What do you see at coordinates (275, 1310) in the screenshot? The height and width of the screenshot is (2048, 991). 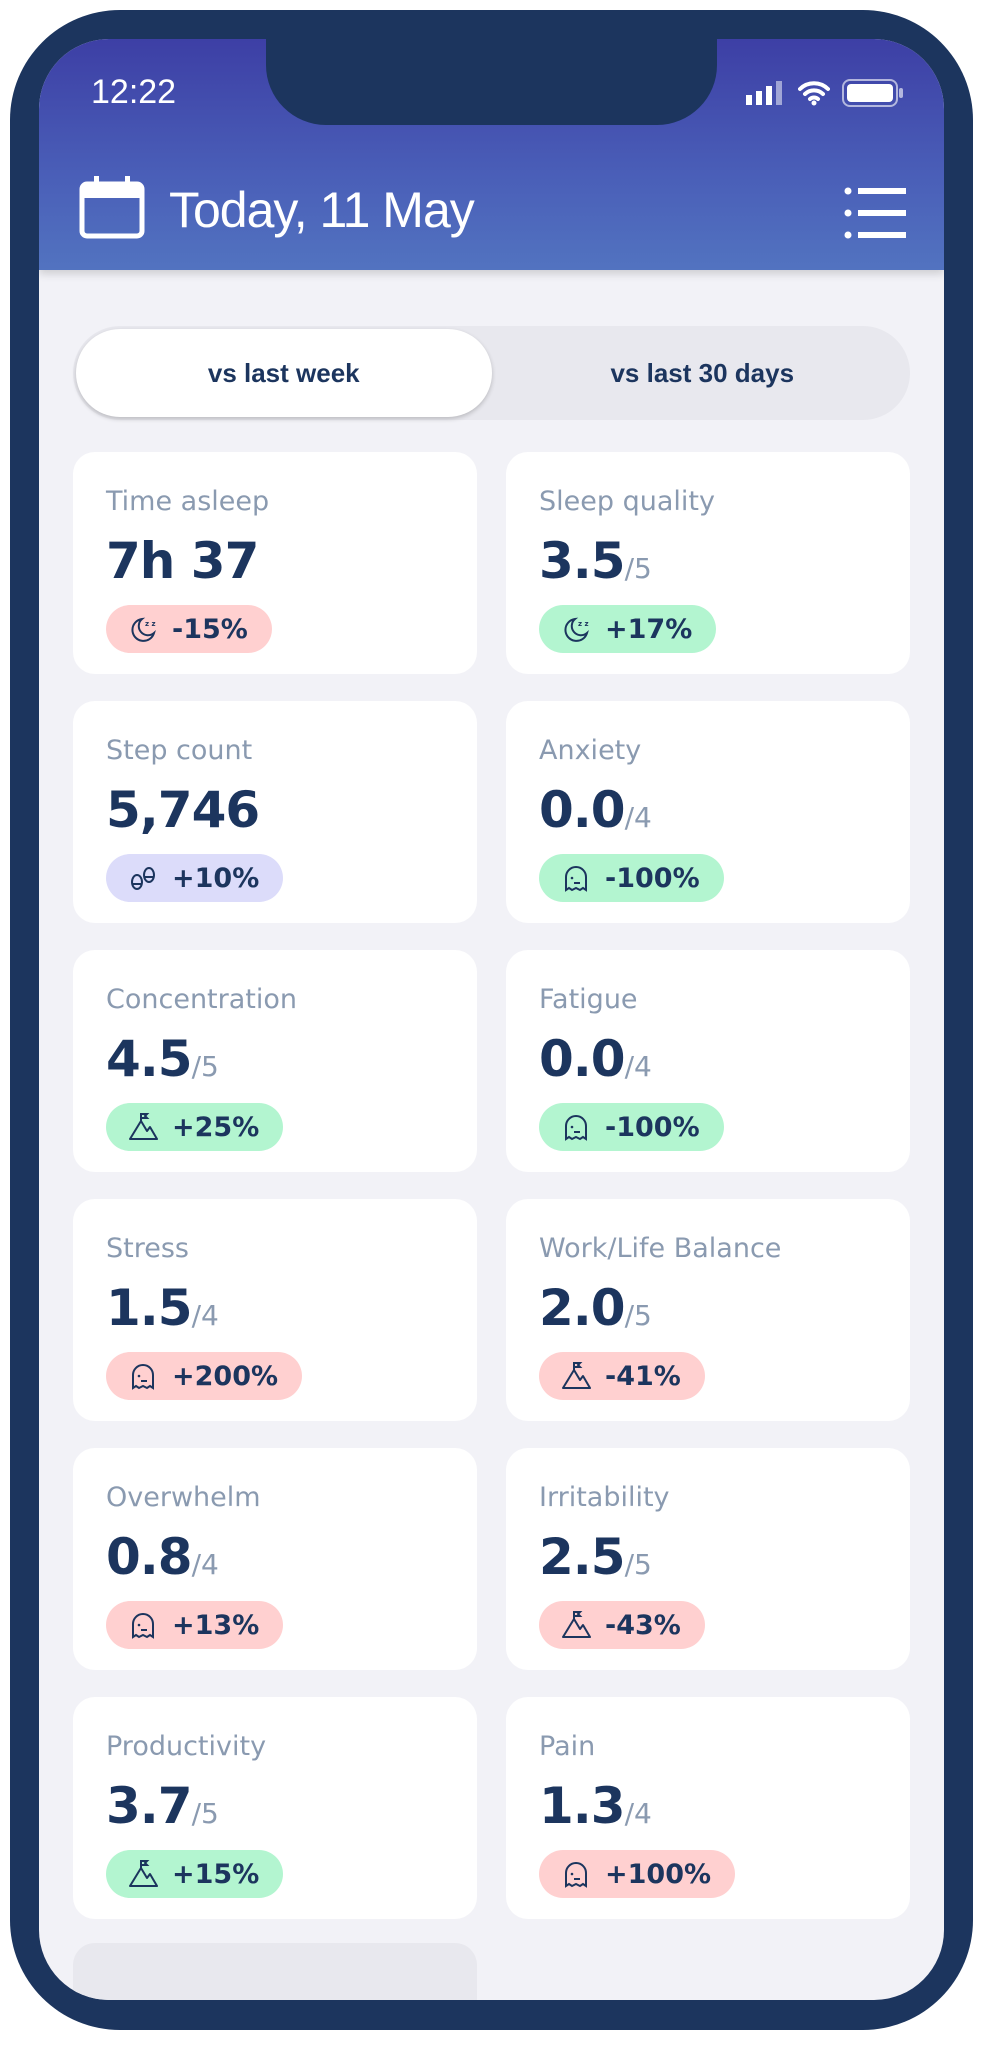 I see `metric-card: Stress 1.5/4 +200%` at bounding box center [275, 1310].